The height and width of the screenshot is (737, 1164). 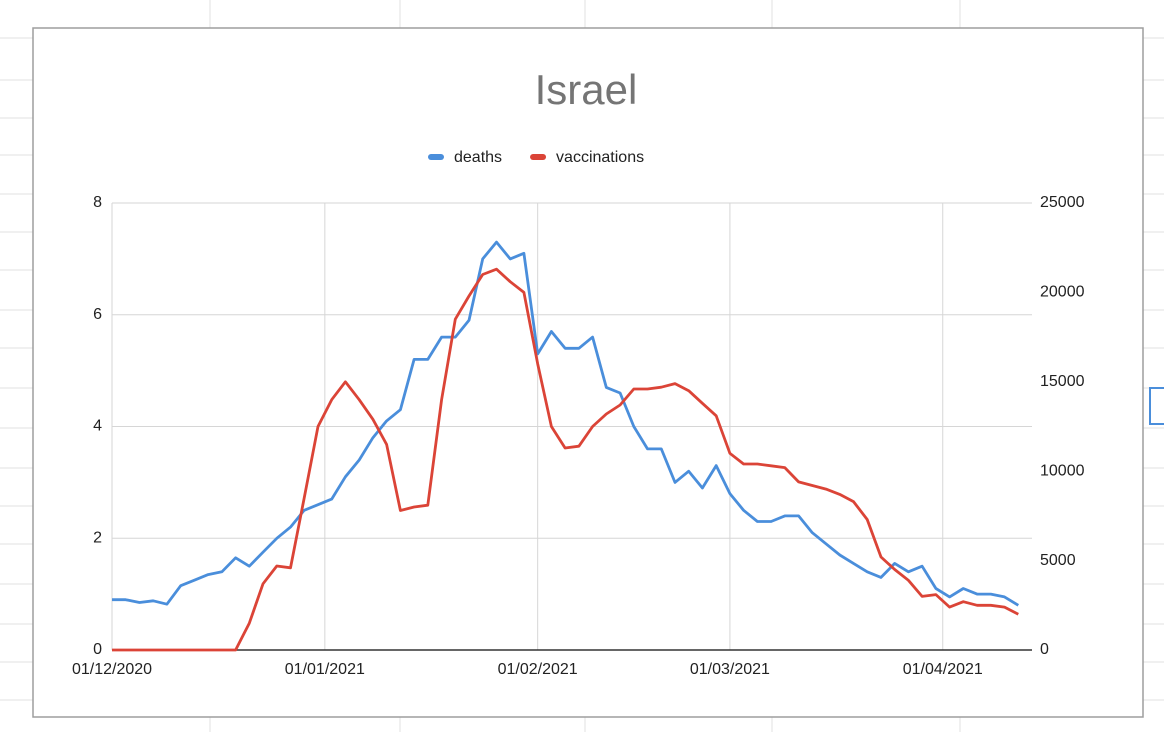 What do you see at coordinates (478, 157) in the screenshot?
I see `legend-label: deaths` at bounding box center [478, 157].